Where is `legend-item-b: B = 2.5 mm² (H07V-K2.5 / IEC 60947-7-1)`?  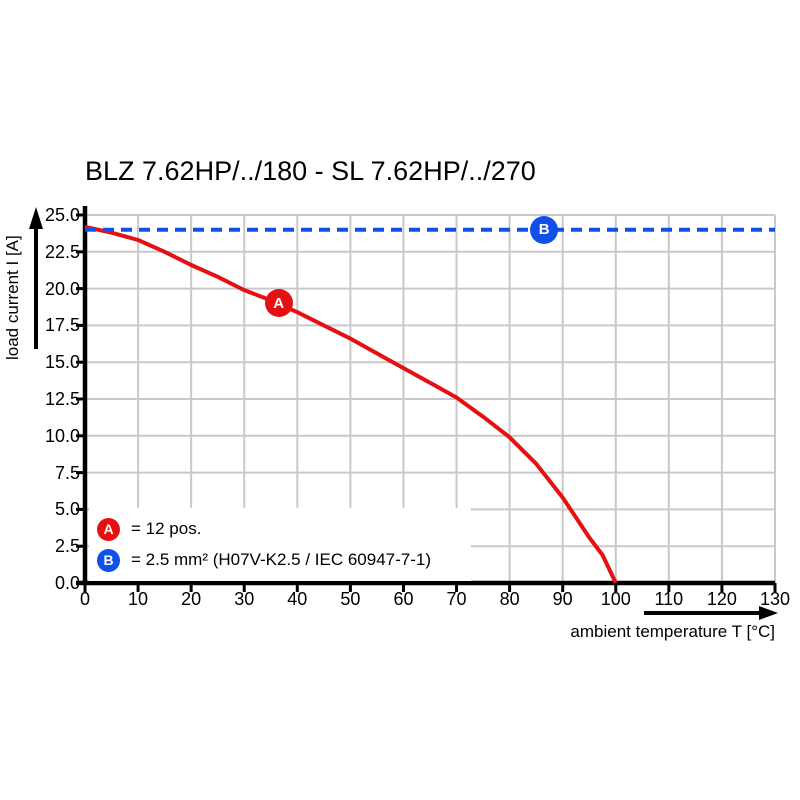 legend-item-b: B = 2.5 mm² (H07V-K2.5 / IEC 60947-7-1) is located at coordinates (284, 560).